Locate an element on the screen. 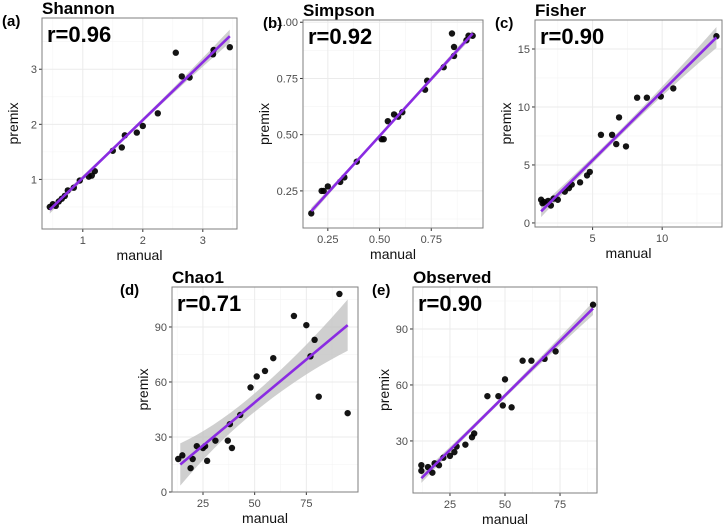 This screenshot has width=724, height=528. confidence-band is located at coordinates (264, 392).